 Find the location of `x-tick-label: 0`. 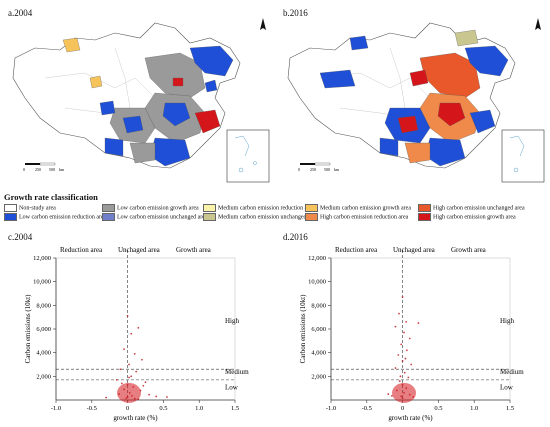

x-tick-label: 0 is located at coordinates (127, 408).